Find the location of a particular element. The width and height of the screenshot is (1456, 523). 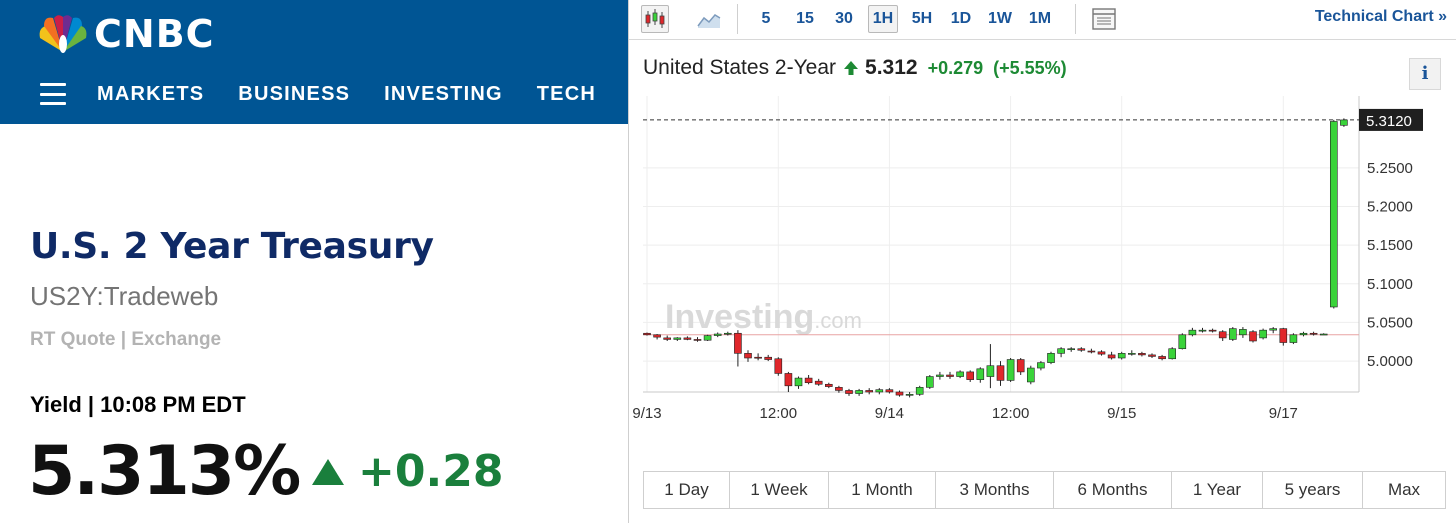

interval-30: 30 is located at coordinates (844, 18).